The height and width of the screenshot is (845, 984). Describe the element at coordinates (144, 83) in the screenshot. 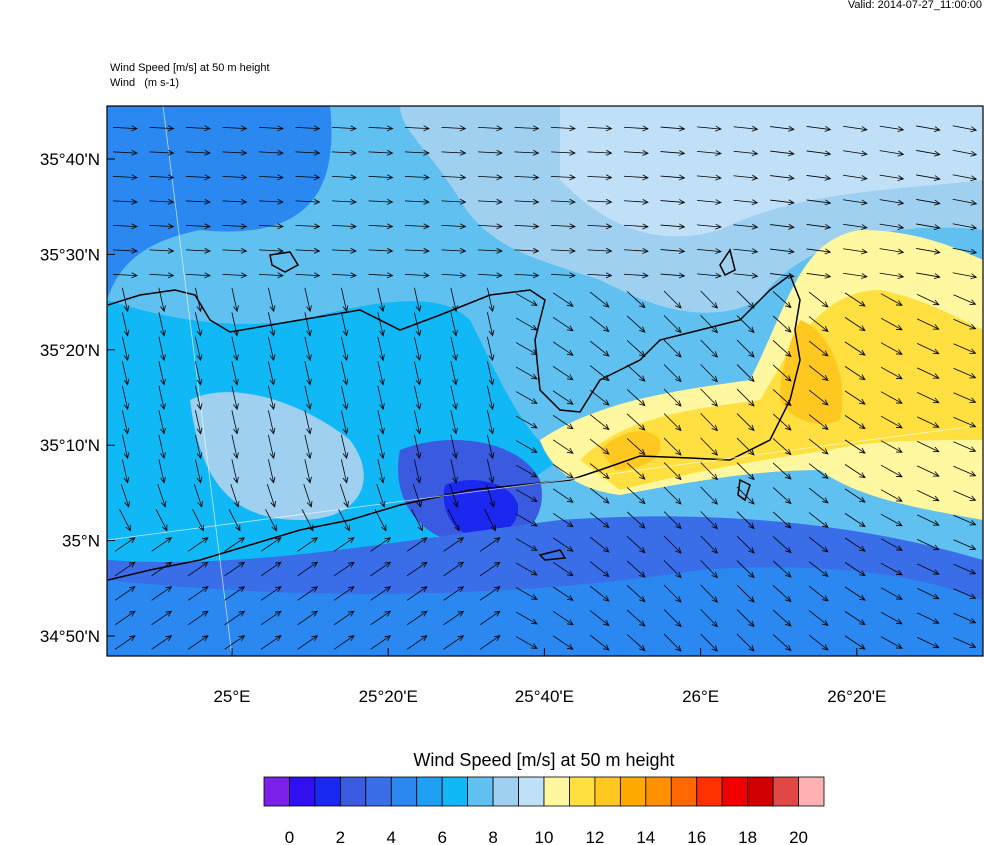

I see `map-subtitle: Wind (m s-1)` at that location.